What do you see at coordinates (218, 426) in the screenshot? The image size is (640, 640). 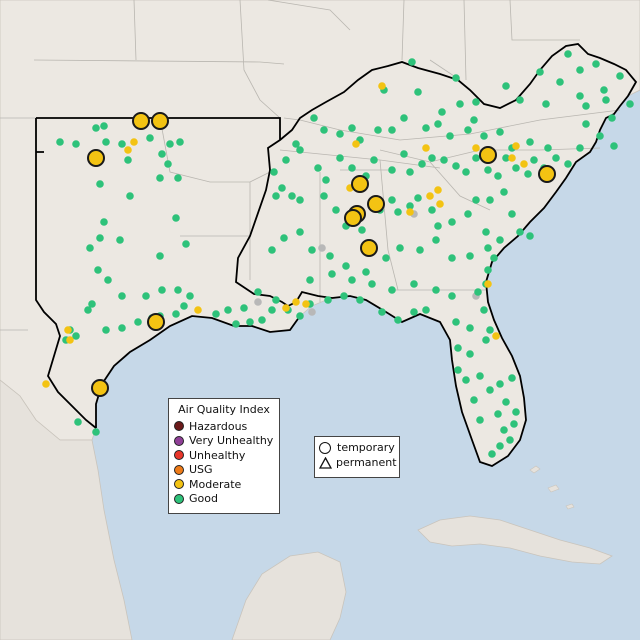 I see `legend-label: Hazardous` at bounding box center [218, 426].